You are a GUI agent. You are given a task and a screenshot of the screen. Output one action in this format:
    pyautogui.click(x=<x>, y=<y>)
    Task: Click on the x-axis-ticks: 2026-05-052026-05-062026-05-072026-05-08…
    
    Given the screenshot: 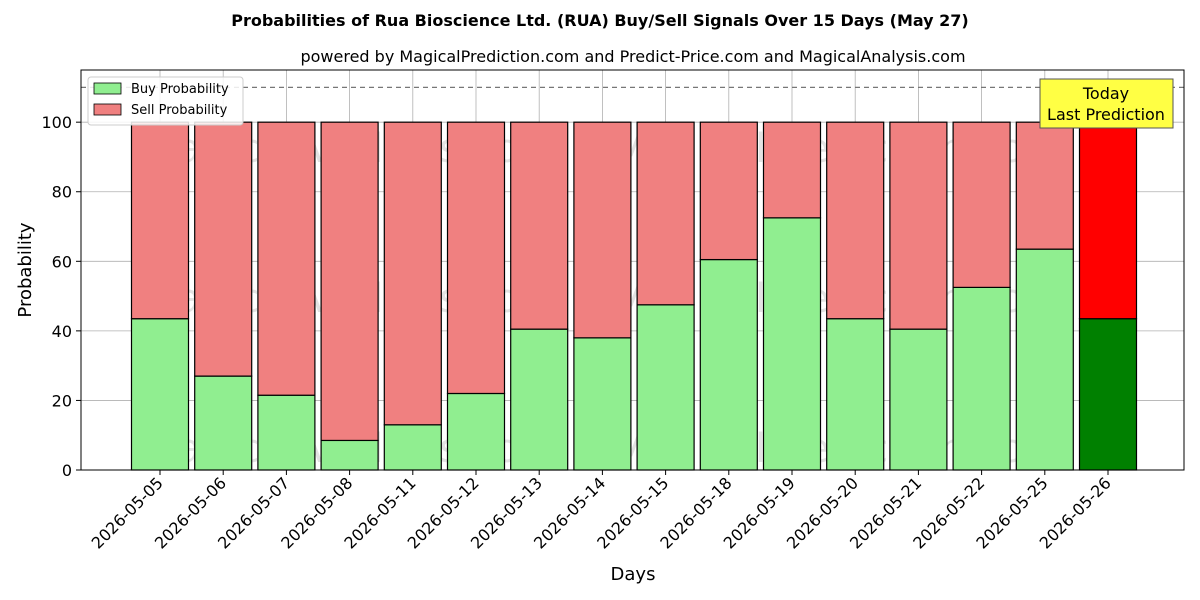 What is the action you would take?
    pyautogui.click(x=601, y=511)
    